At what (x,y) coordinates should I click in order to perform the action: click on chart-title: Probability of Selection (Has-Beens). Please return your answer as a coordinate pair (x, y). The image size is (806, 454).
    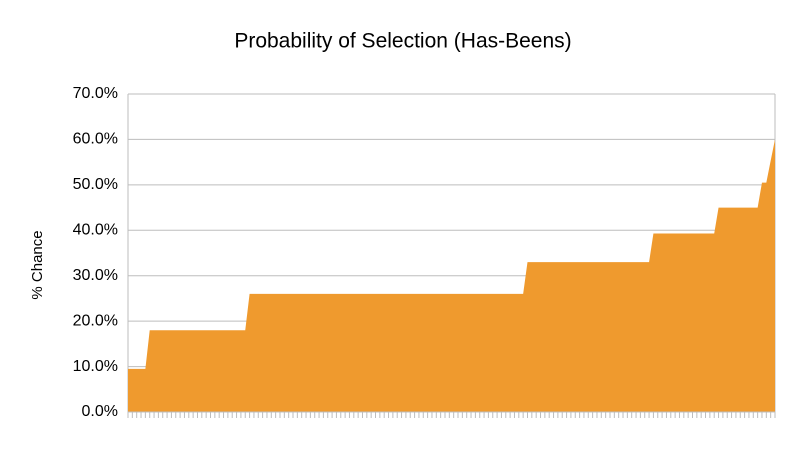
    Looking at the image, I should click on (402, 41).